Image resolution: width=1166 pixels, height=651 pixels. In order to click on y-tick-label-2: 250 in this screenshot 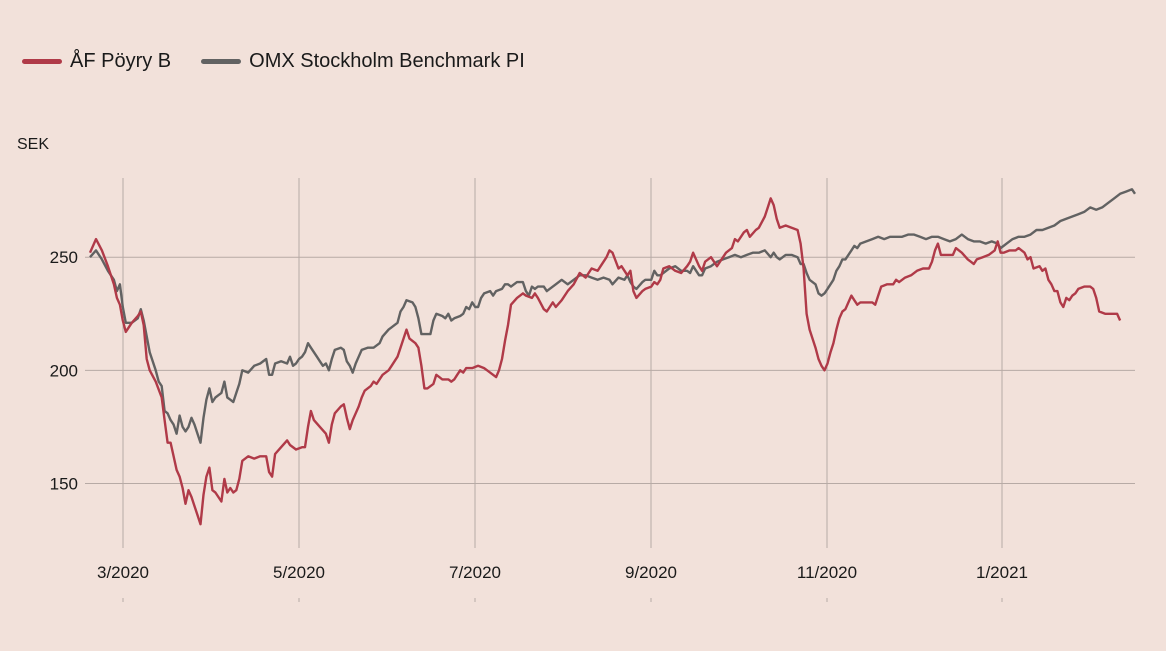, I will do `click(64, 257)`.